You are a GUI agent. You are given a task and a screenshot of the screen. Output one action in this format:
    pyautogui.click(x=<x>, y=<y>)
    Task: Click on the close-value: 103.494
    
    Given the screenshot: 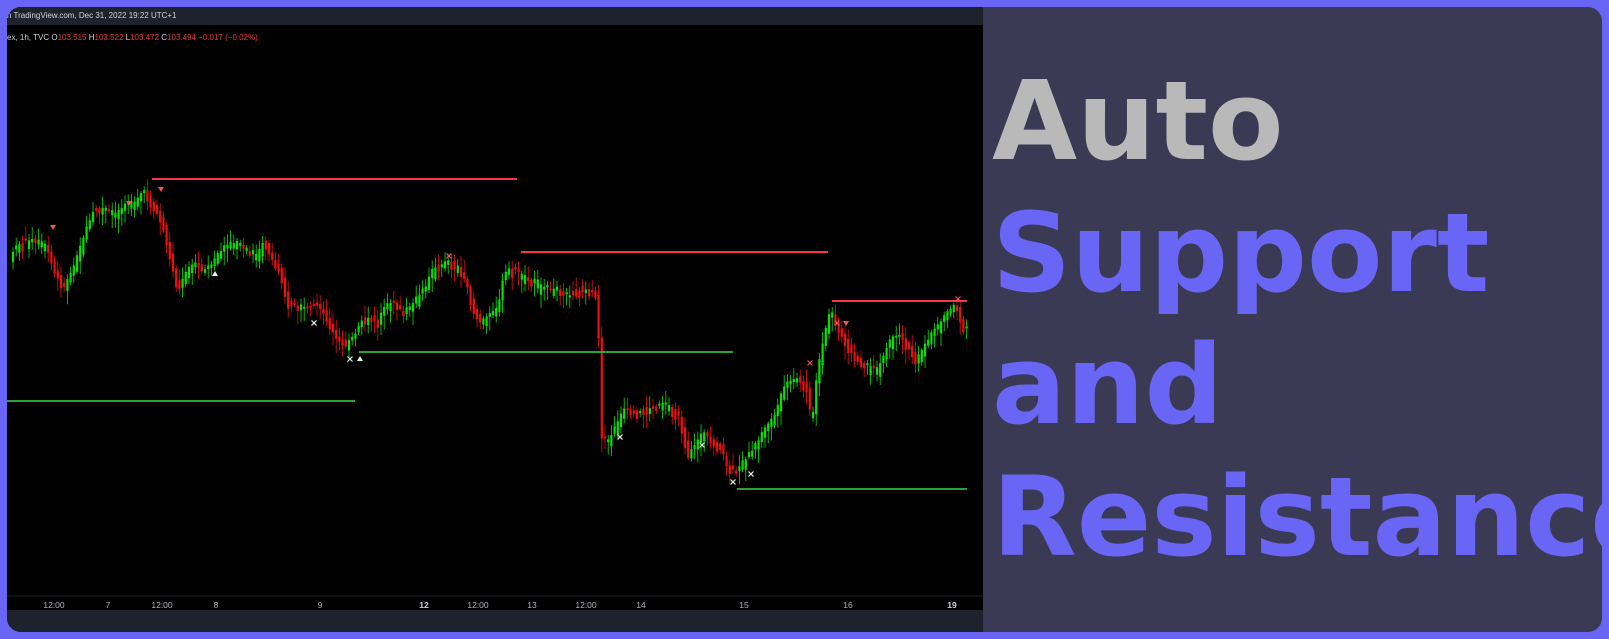 What is the action you would take?
    pyautogui.click(x=181, y=37)
    